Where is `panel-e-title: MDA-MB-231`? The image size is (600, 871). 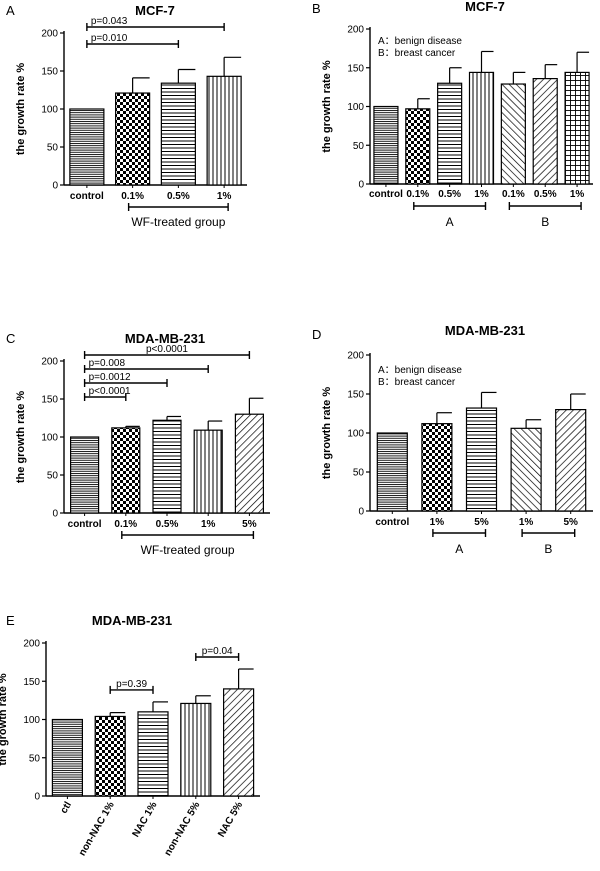
panel-e-title: MDA-MB-231 is located at coordinates (132, 620).